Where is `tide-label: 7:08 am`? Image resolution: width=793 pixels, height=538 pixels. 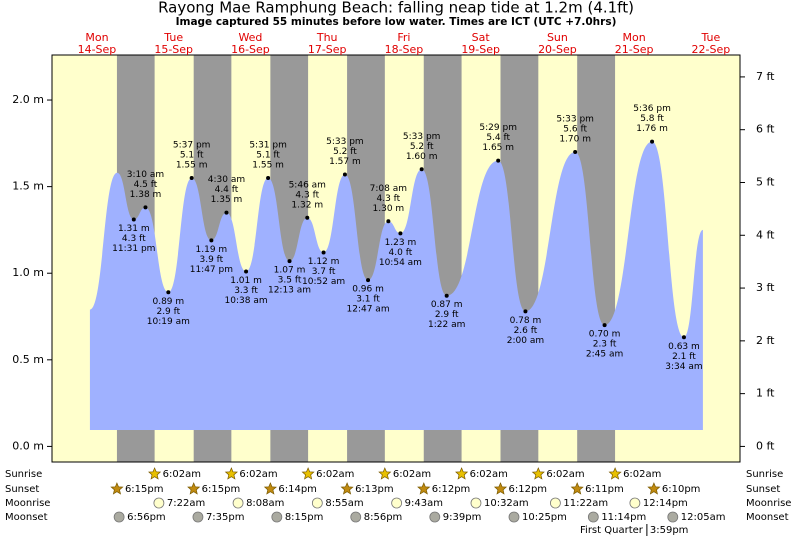 tide-label: 7:08 am is located at coordinates (388, 189).